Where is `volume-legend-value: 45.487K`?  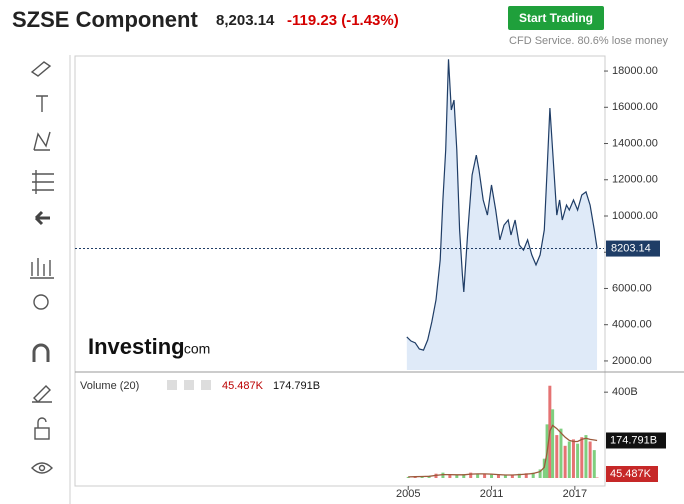 volume-legend-value: 45.487K is located at coordinates (243, 386).